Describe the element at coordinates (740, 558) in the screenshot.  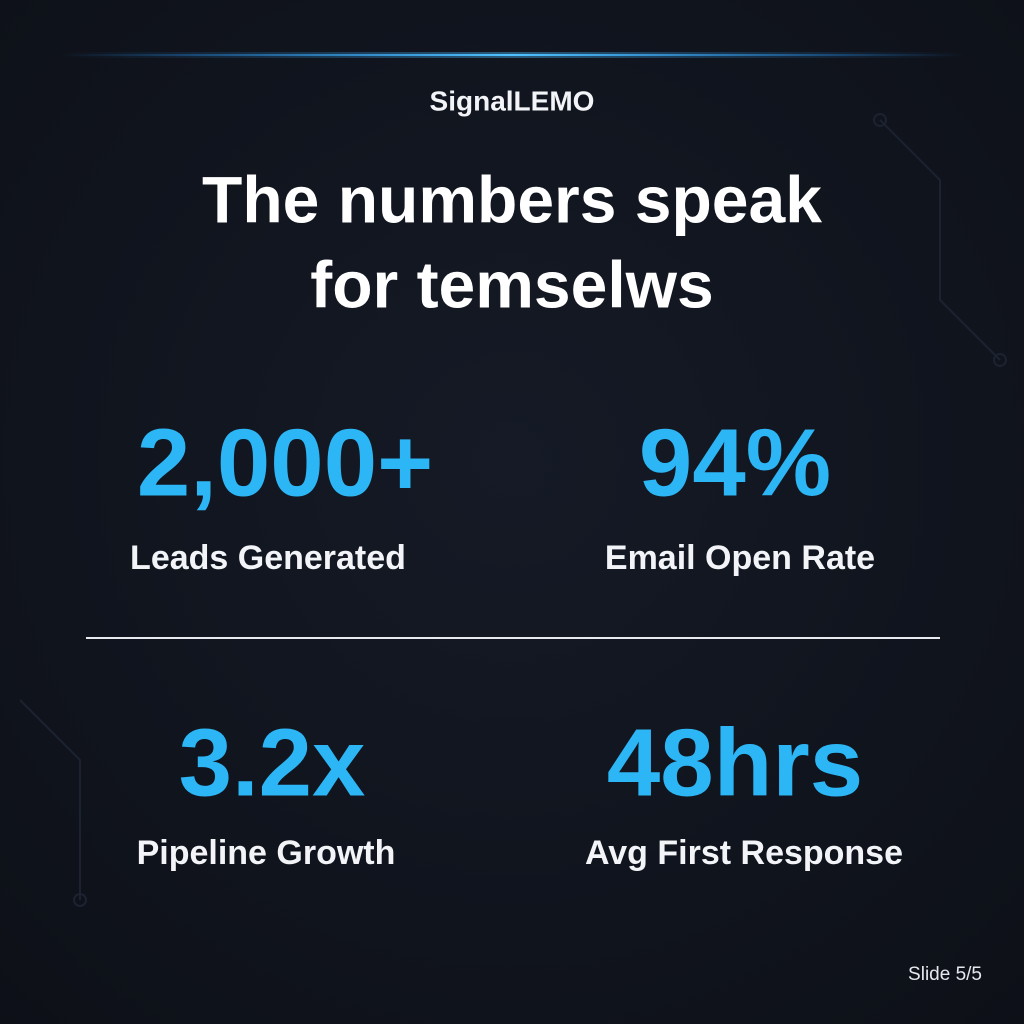
I see `stat-label: Email Open Rate` at that location.